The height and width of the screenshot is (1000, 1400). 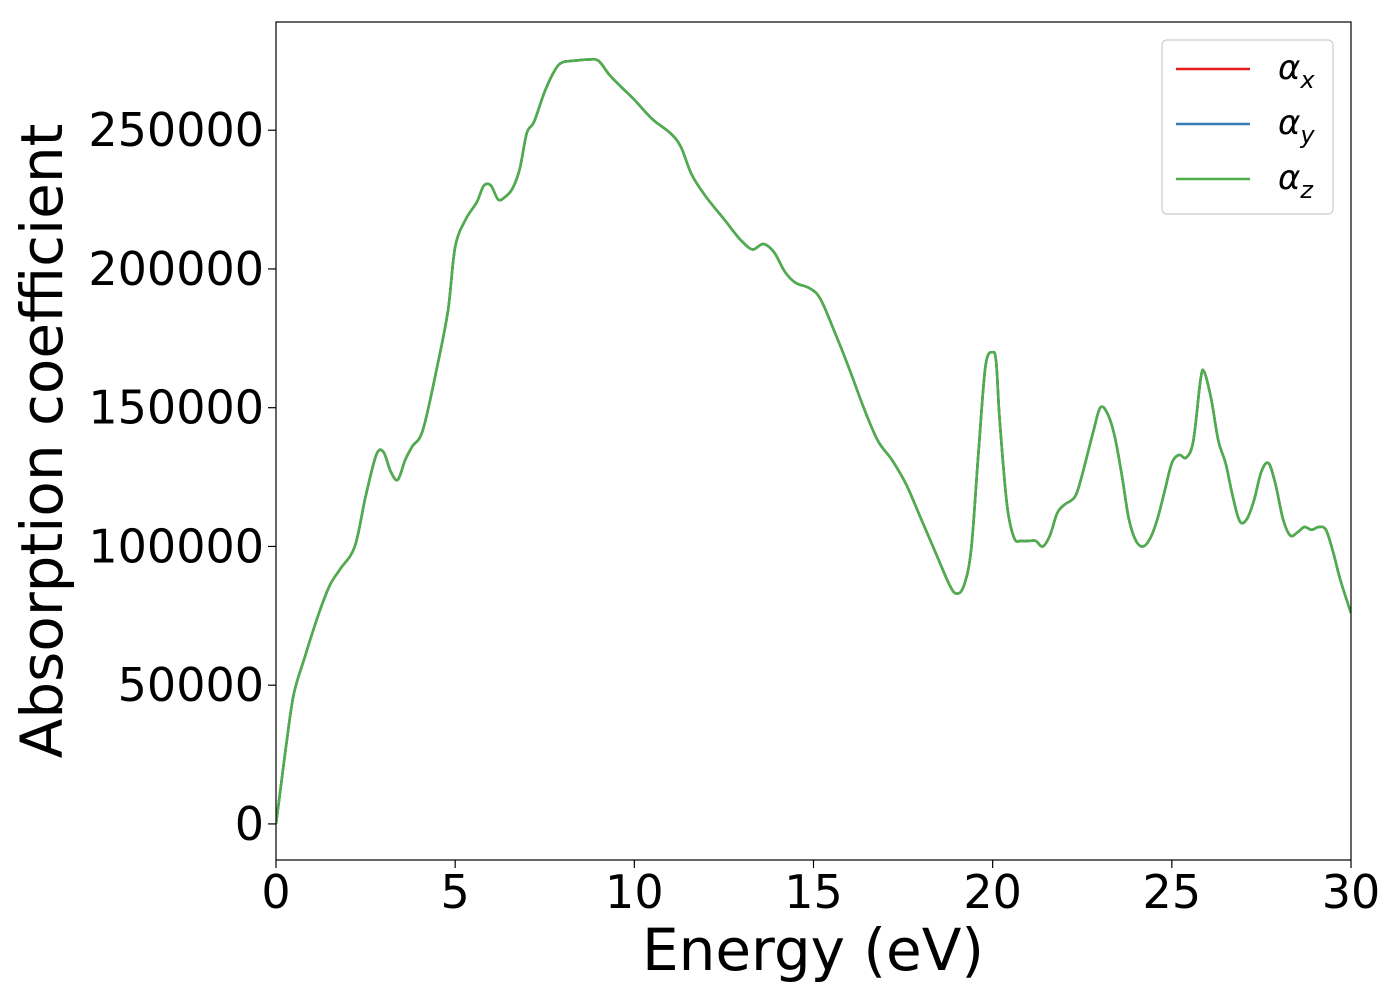 What do you see at coordinates (1351, 892) in the screenshot?
I see `x-tick-label: 30` at bounding box center [1351, 892].